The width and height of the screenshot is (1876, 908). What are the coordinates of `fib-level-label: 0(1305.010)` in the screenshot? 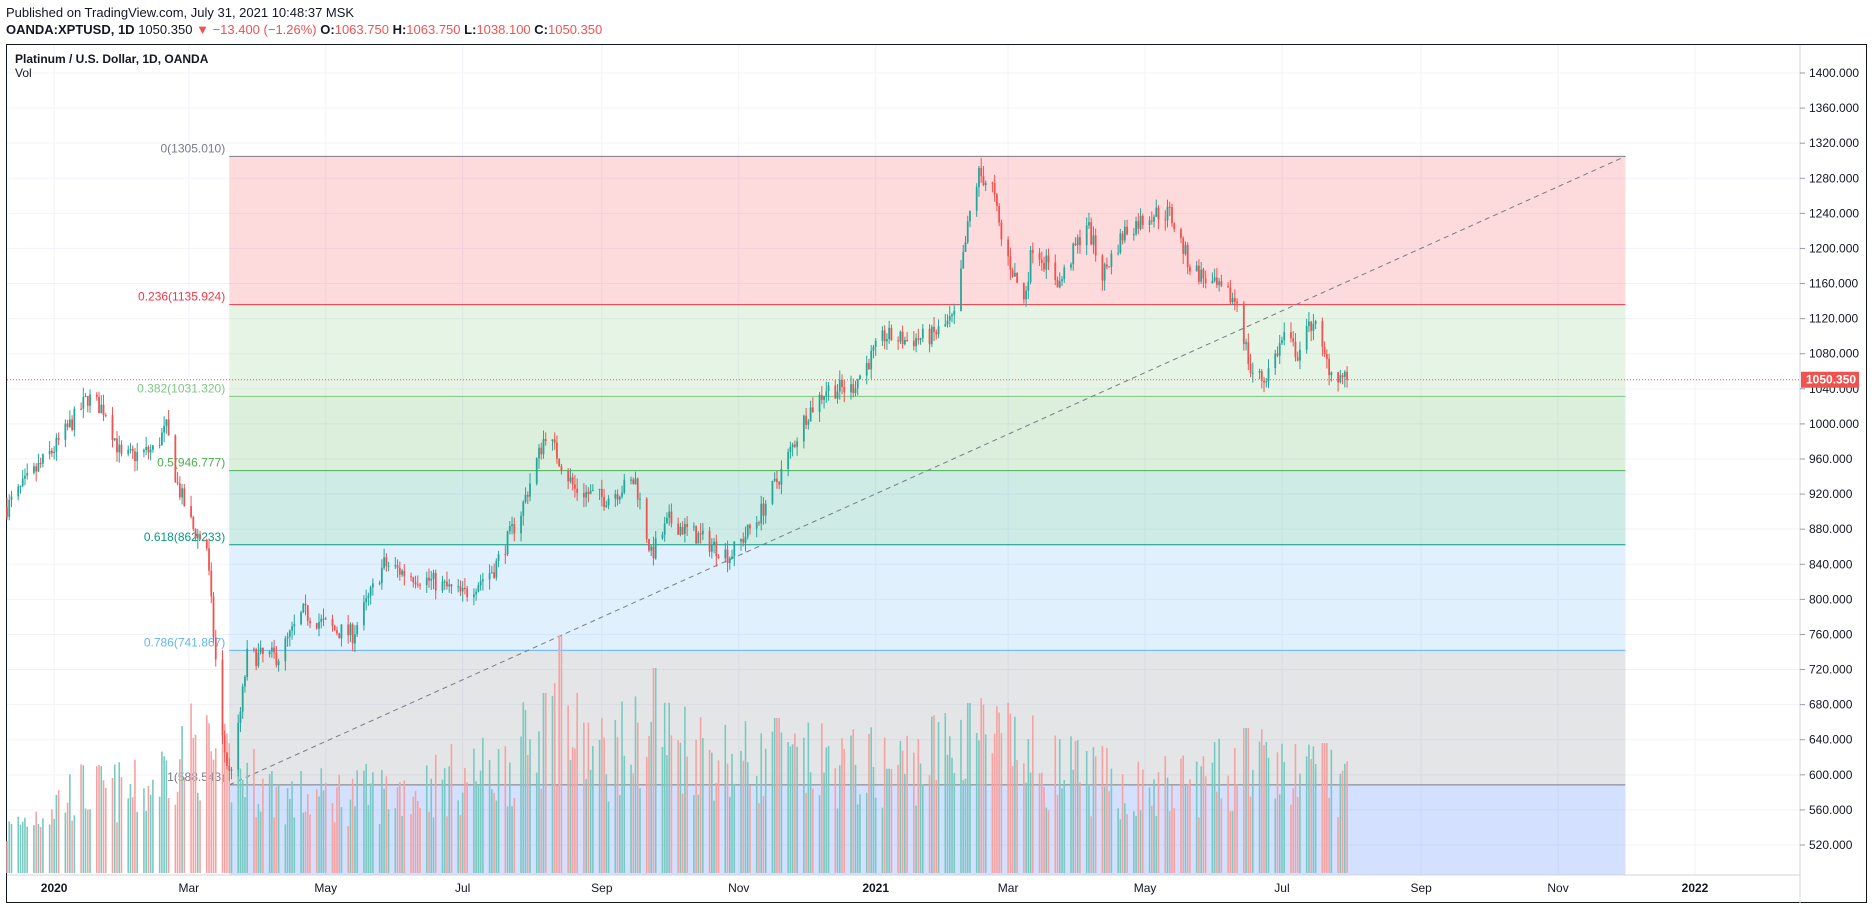 It's located at (193, 148).